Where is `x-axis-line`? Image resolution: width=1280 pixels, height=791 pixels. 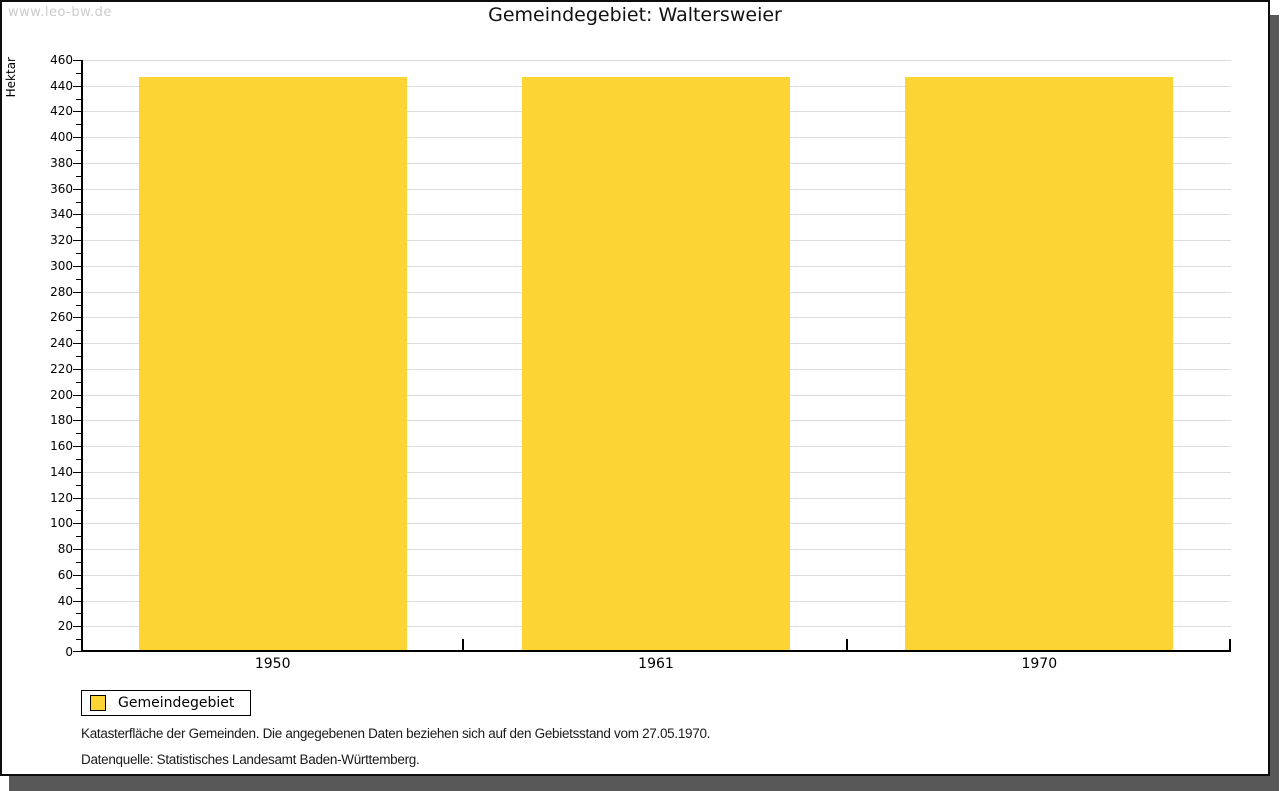 x-axis-line is located at coordinates (656, 651).